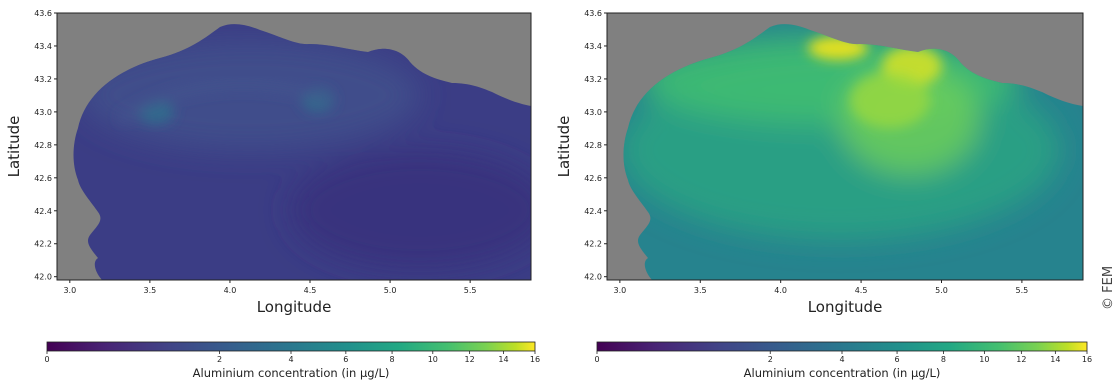  What do you see at coordinates (470, 359) in the screenshot?
I see `panel-1-colorbar-tick-label: 12` at bounding box center [470, 359].